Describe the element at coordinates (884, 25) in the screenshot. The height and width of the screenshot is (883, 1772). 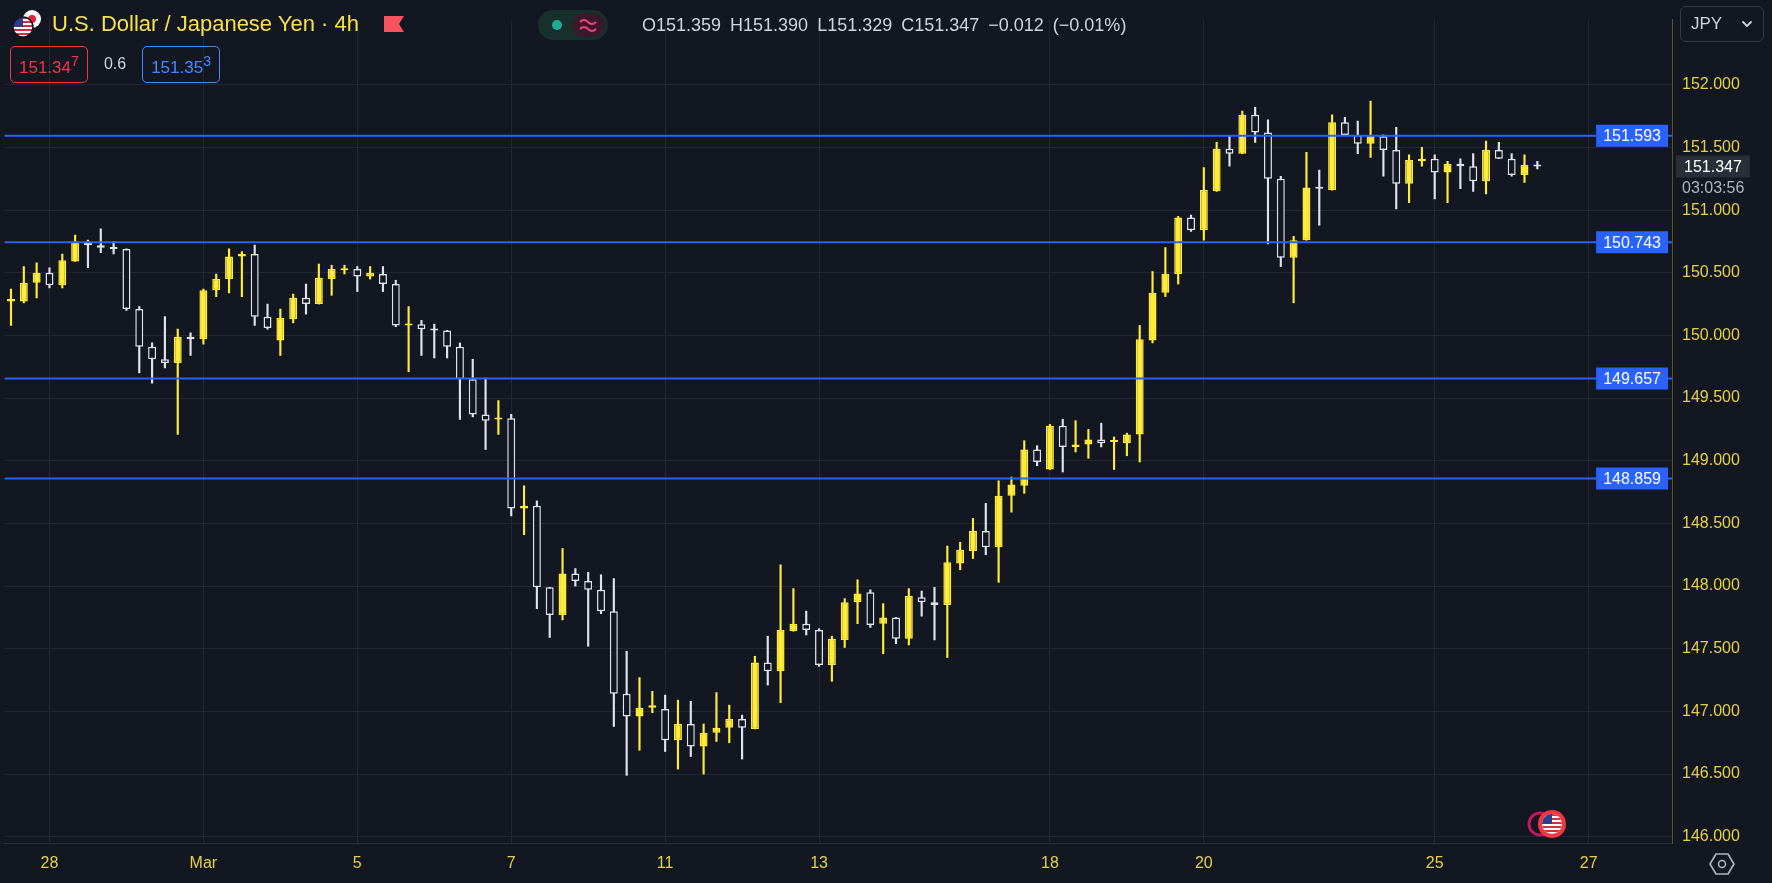
I see `chart-subtitle: O151.359 H151.390 L151.329 C151.347 −0.012 (−0.01%)` at that location.